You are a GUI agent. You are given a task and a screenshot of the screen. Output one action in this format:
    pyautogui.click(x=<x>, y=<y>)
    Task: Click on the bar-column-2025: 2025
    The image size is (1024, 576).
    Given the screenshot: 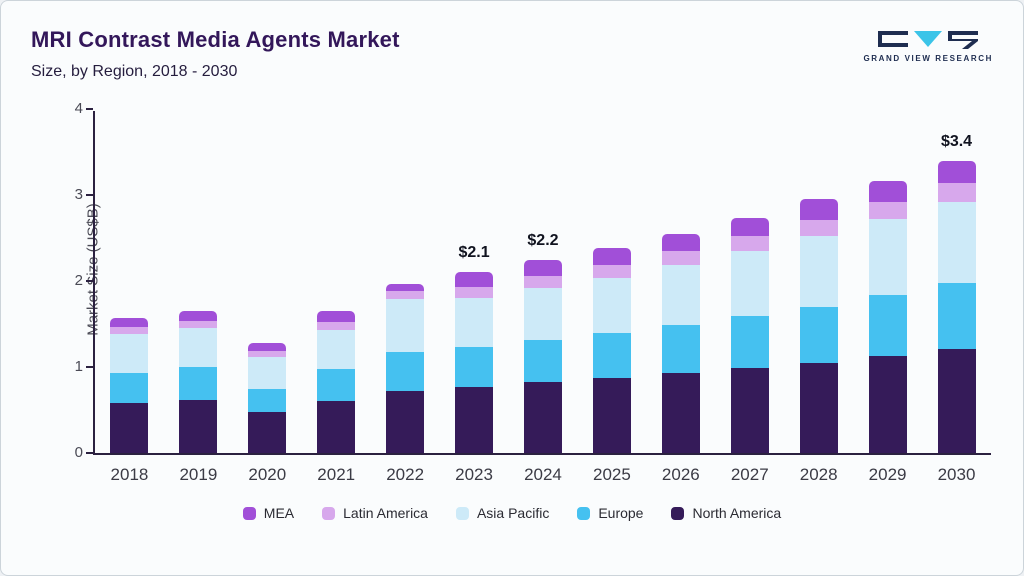 What is the action you would take?
    pyautogui.click(x=611, y=297)
    